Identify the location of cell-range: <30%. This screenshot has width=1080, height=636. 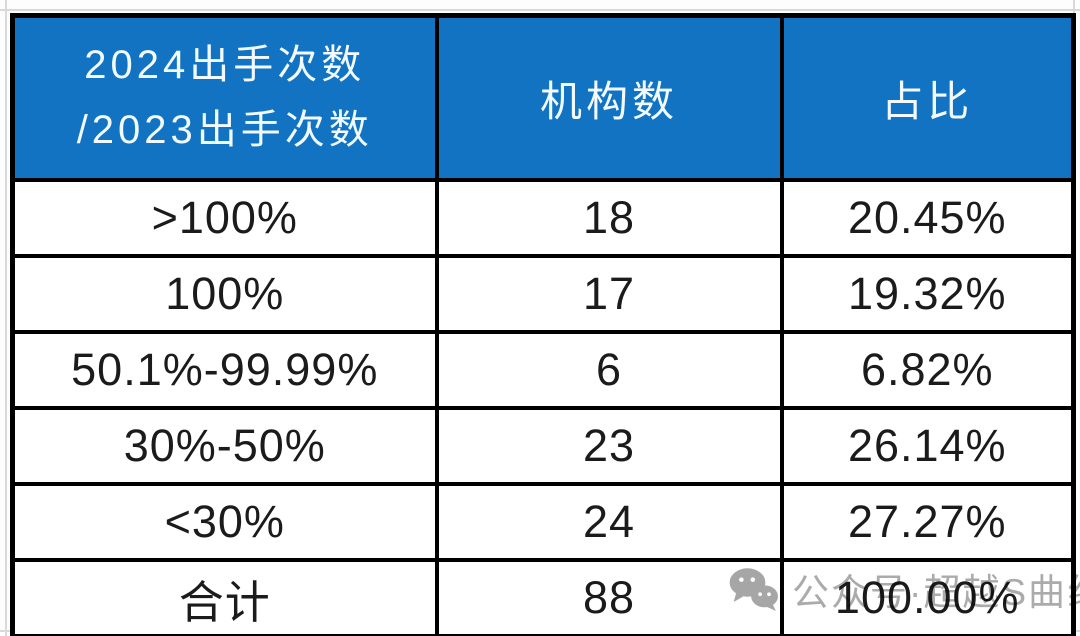
(224, 522).